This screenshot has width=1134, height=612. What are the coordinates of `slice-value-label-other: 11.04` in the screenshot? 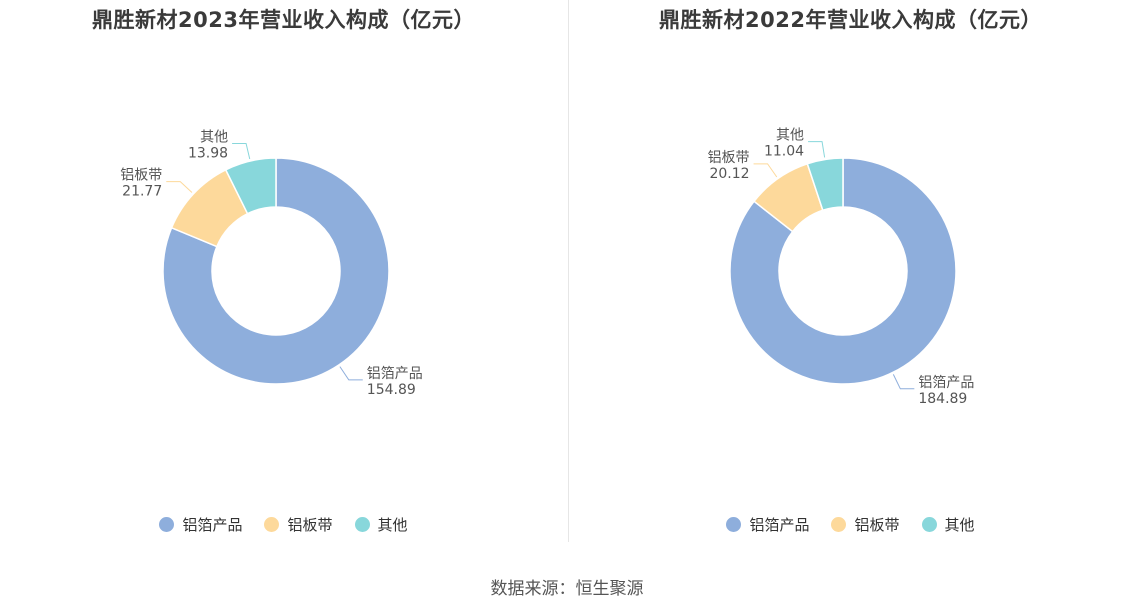 It's located at (784, 152).